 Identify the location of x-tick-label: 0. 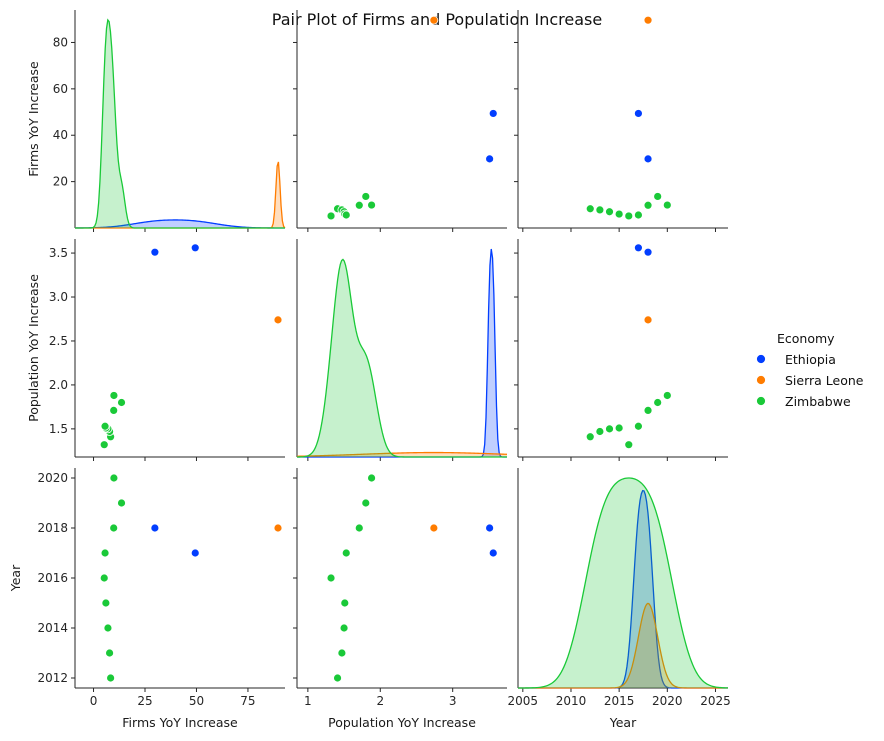
(94, 701).